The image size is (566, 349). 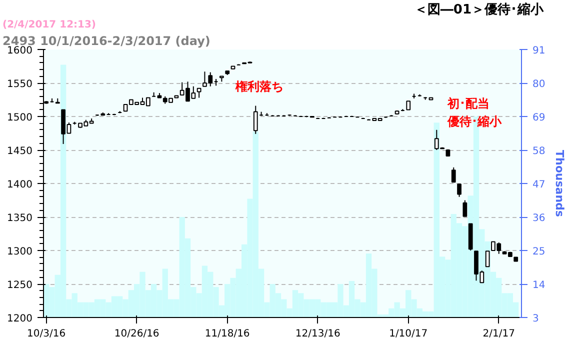 I want to click on y-tick-label: 1350, so click(x=20, y=218).